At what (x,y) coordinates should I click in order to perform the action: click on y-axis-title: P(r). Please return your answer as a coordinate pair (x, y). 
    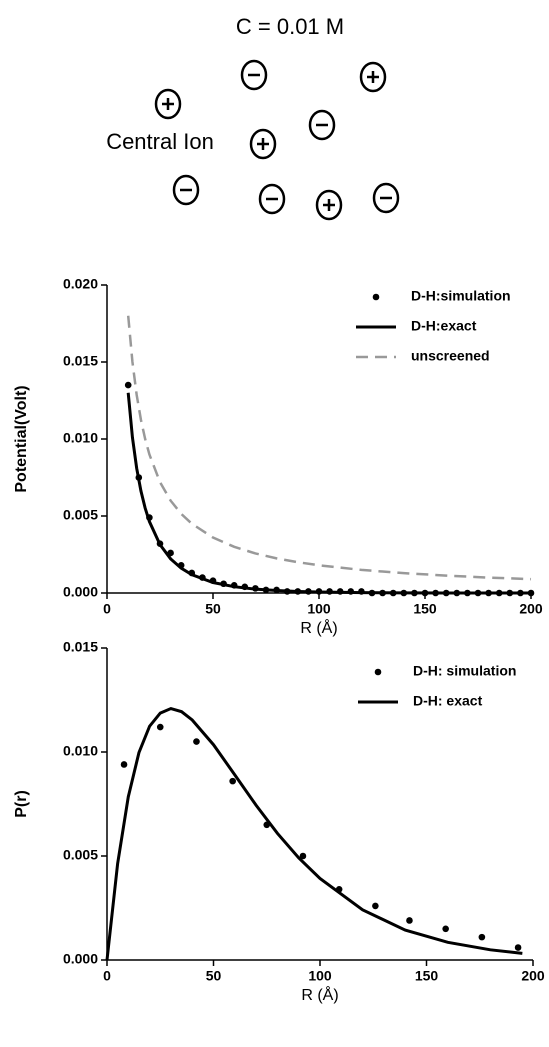
    Looking at the image, I should click on (21, 804).